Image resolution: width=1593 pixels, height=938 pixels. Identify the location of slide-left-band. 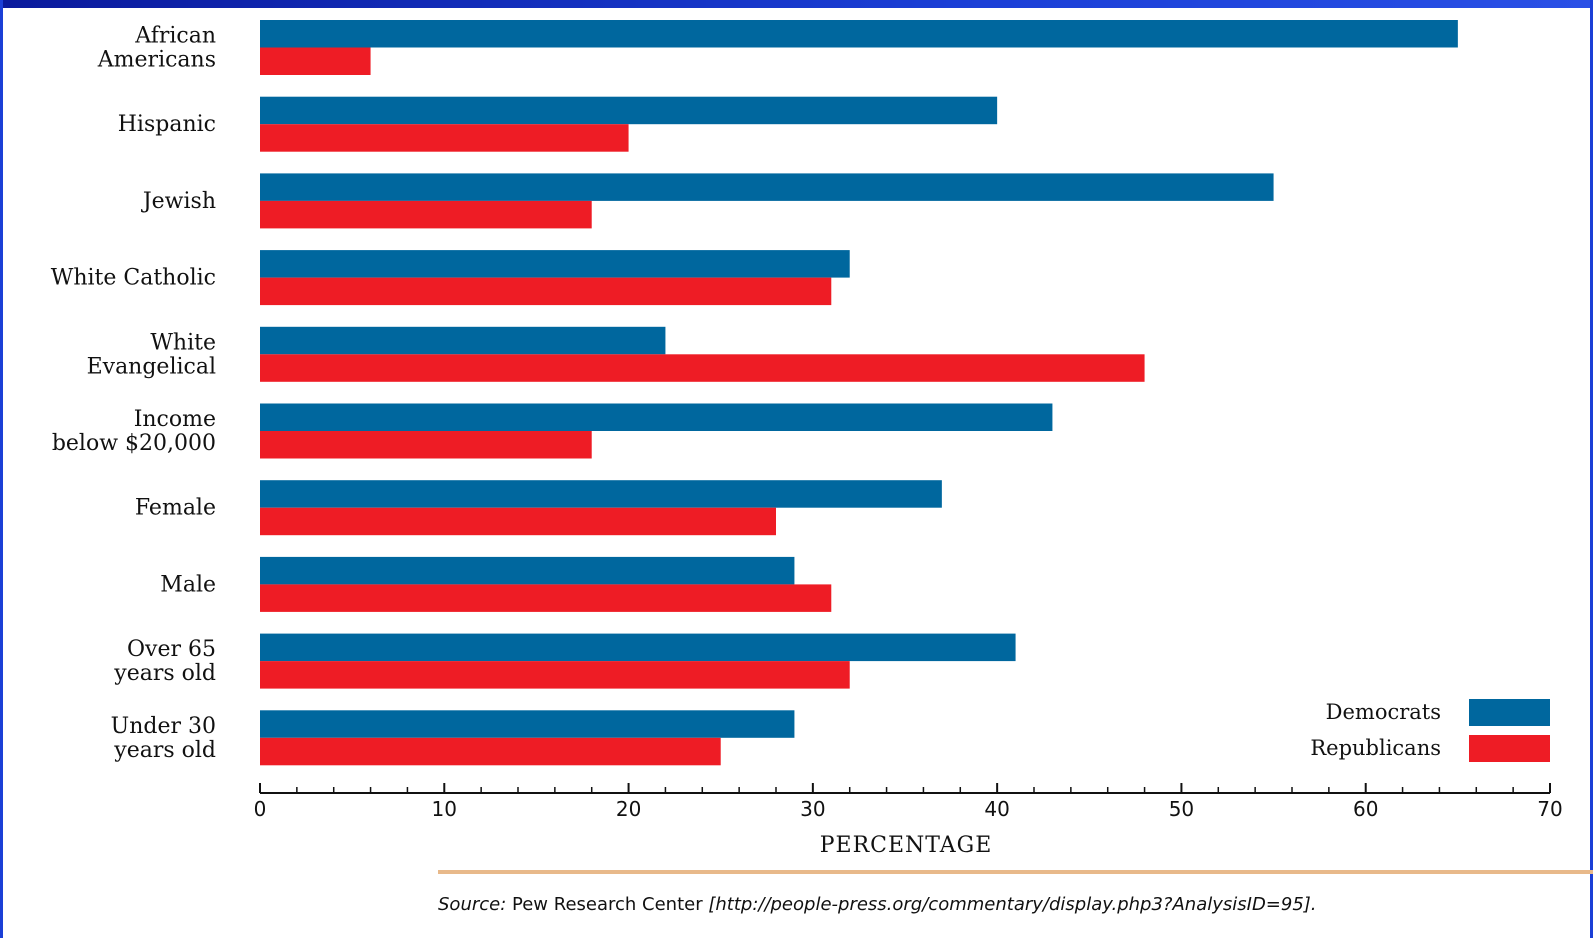
(1, 469).